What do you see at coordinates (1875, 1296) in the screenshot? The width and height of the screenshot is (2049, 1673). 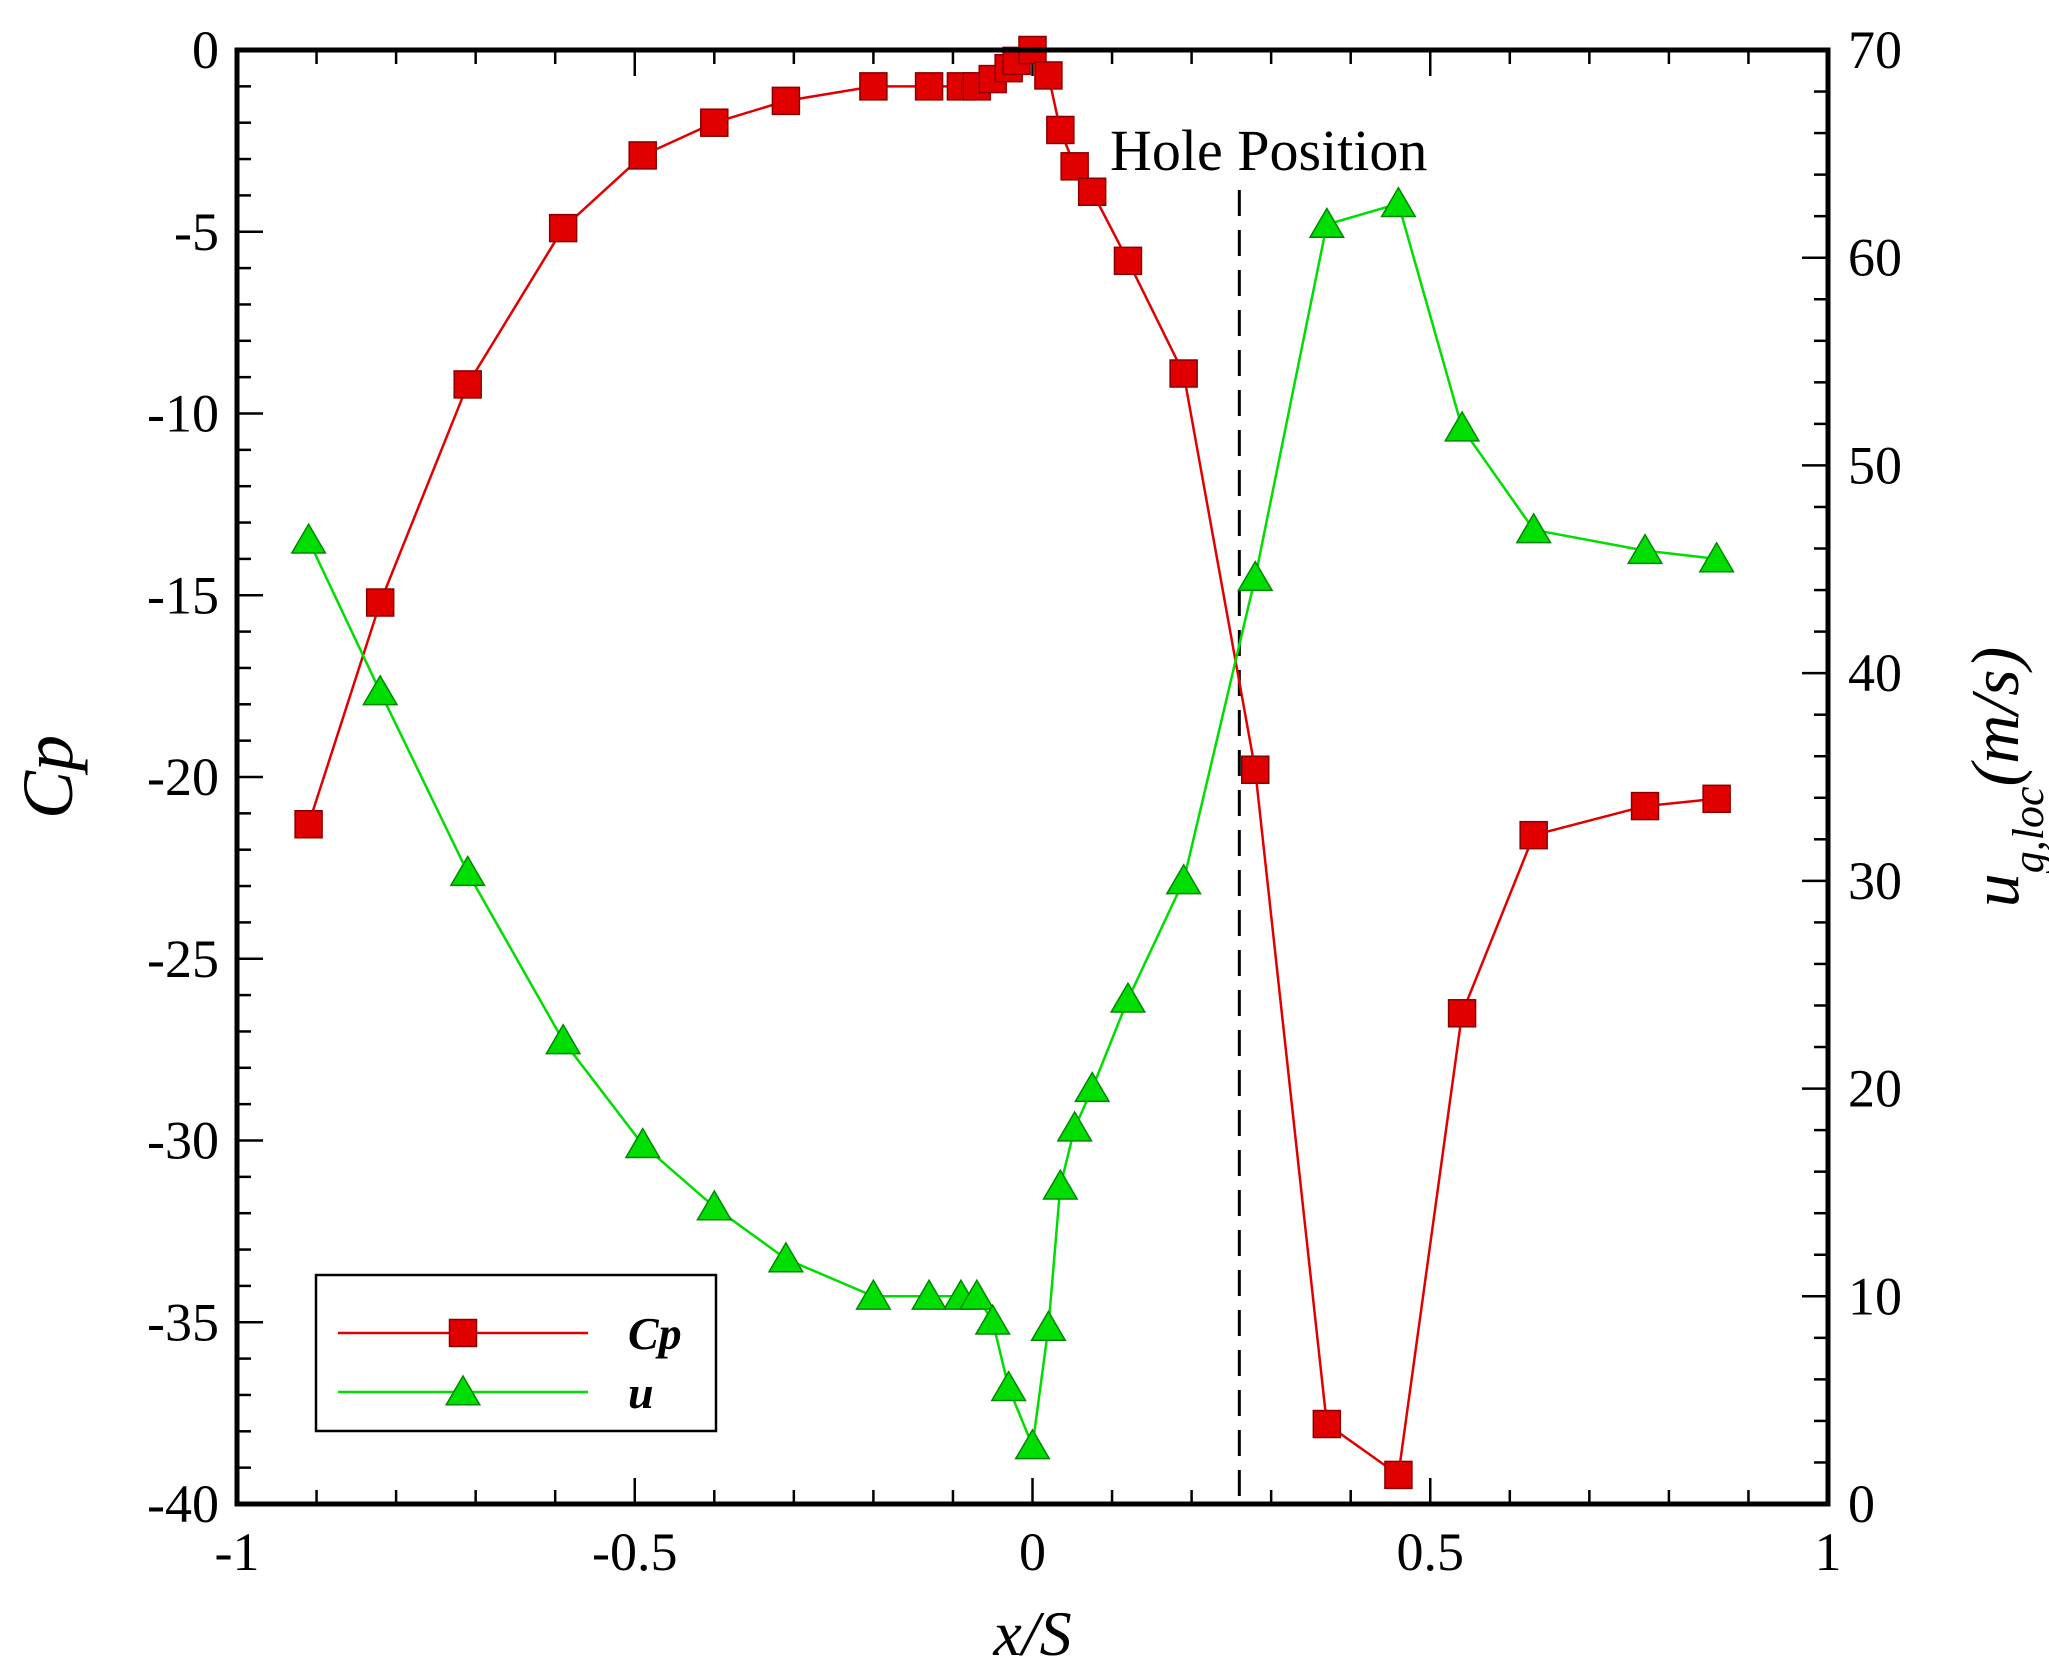 I see `y-right-tick-label: 10` at bounding box center [1875, 1296].